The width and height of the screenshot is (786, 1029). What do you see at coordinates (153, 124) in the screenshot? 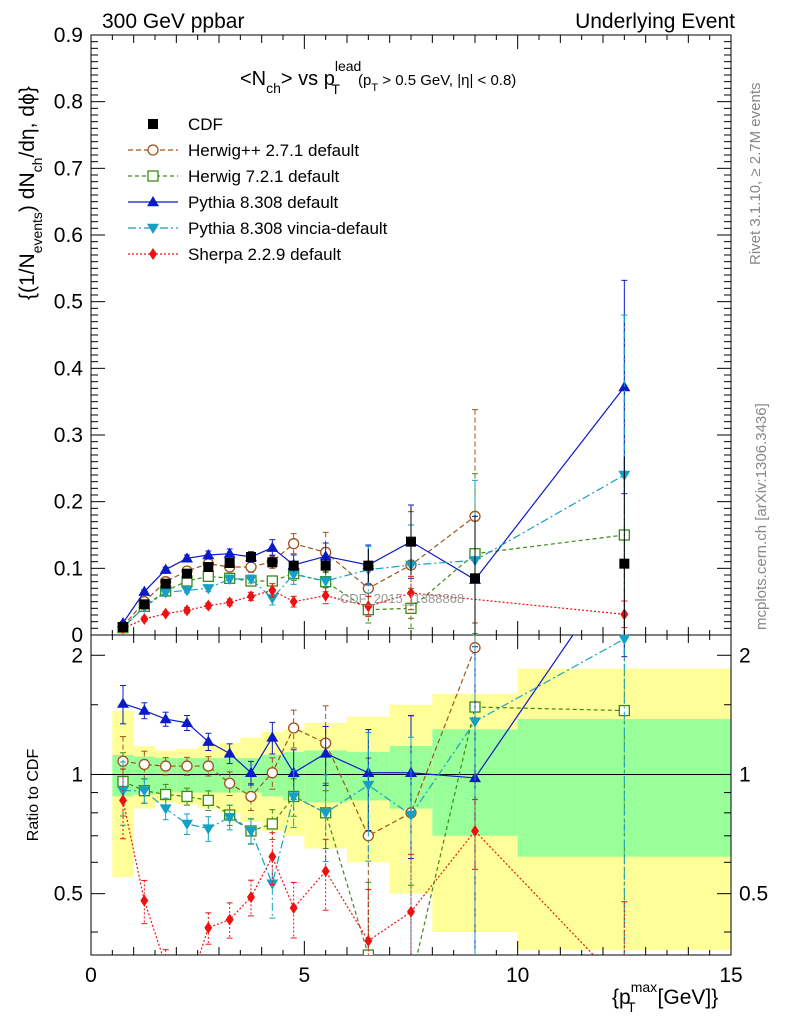
I see `legend-marker-cdf` at bounding box center [153, 124].